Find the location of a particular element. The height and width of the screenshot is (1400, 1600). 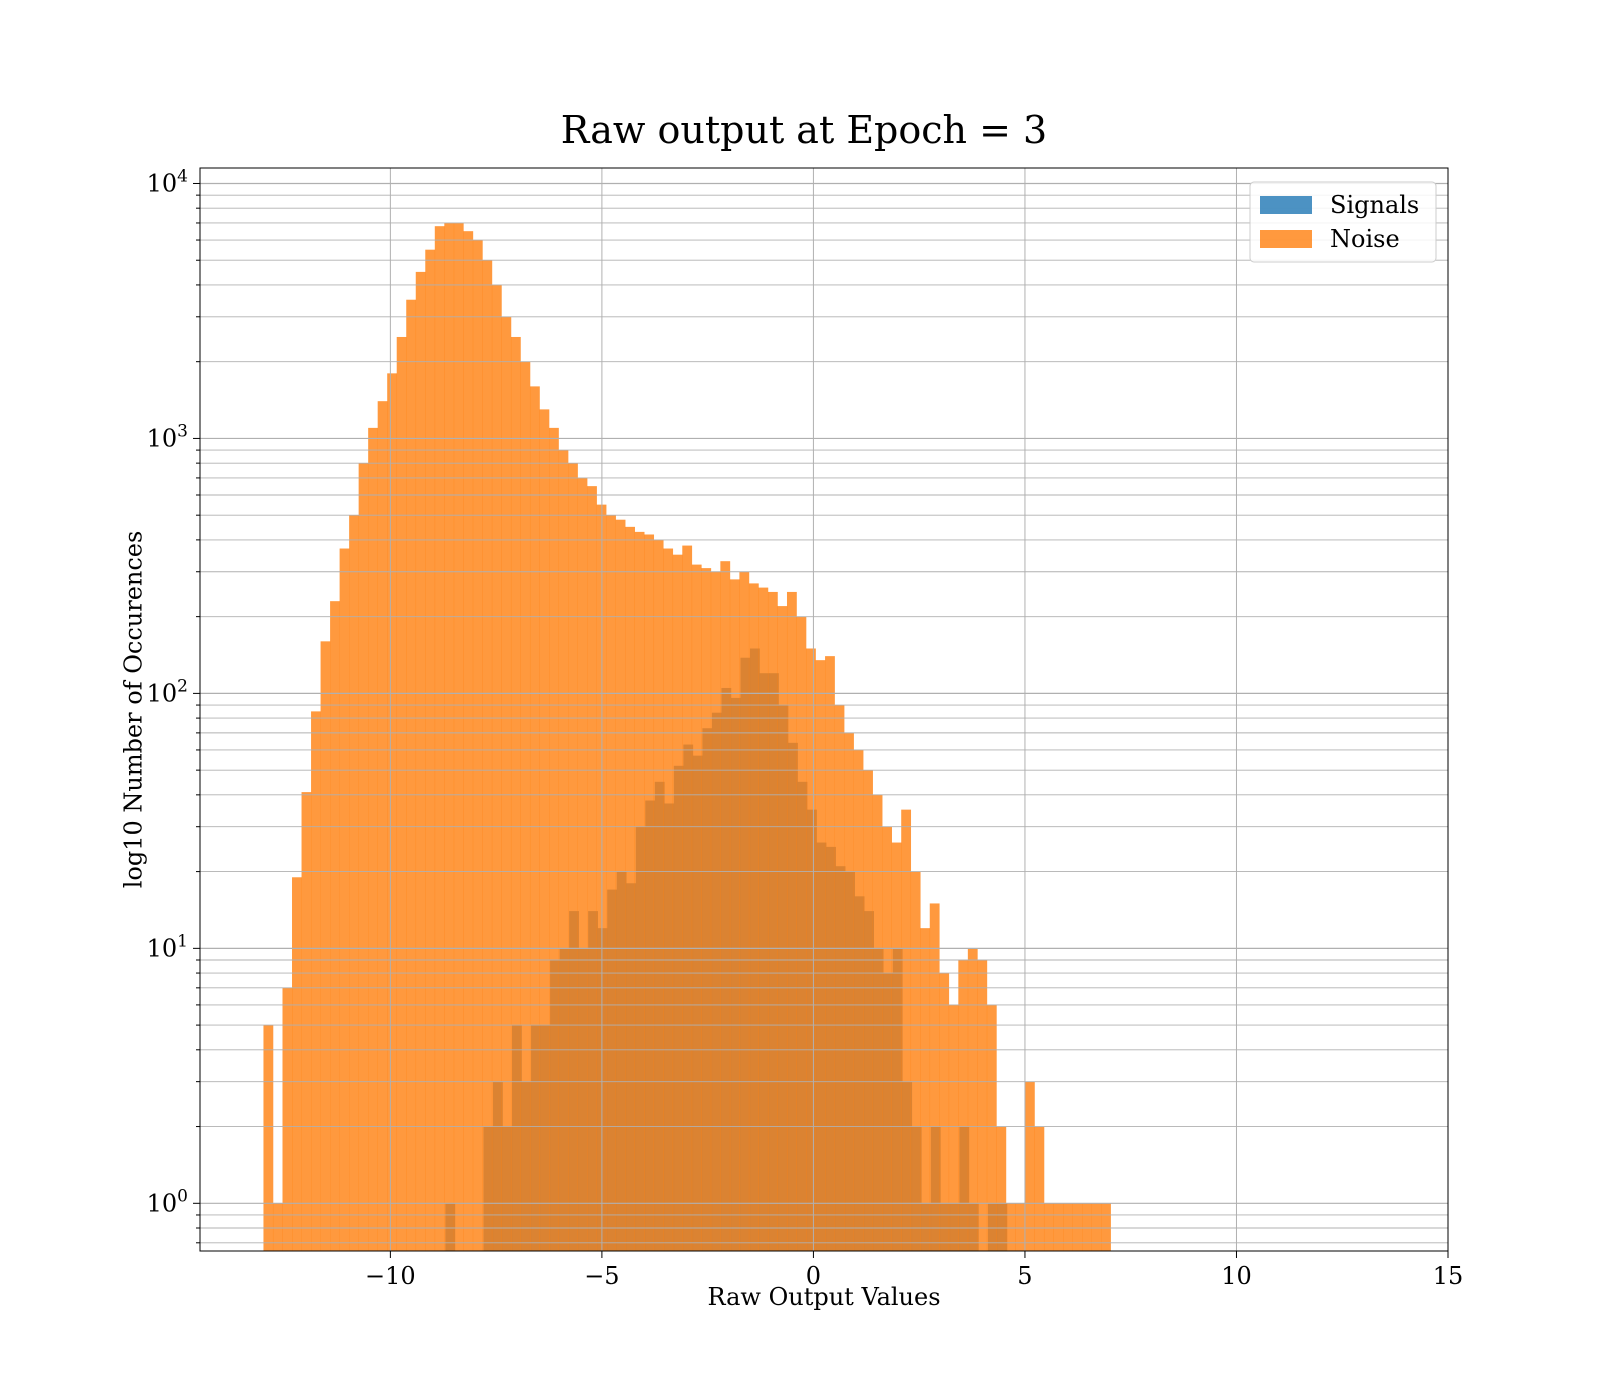

x-tick-label: −5 is located at coordinates (601, 1276).